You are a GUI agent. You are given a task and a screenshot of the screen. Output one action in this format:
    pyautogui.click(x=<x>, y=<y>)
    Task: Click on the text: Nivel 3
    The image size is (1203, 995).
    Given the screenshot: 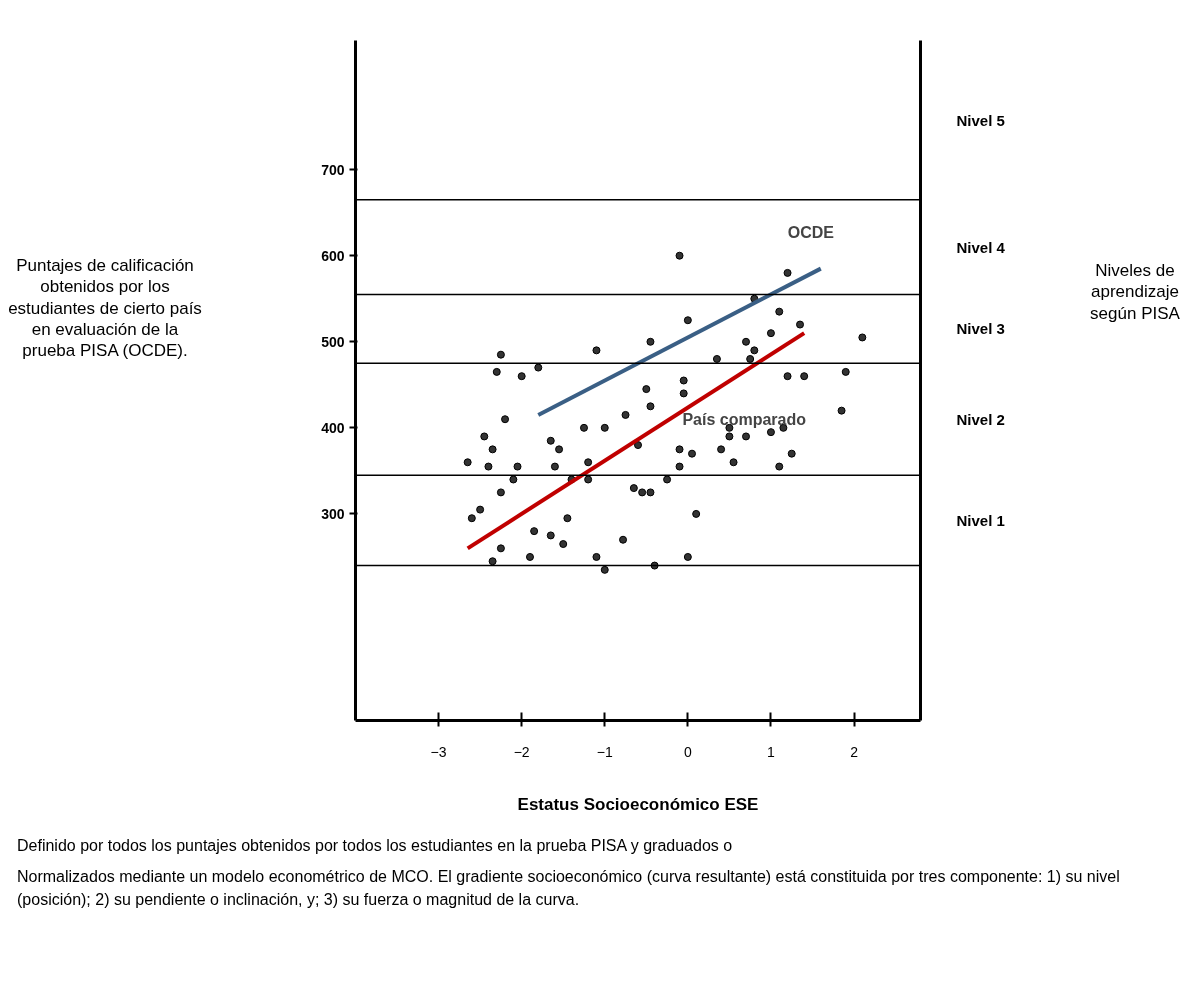 What is the action you would take?
    pyautogui.click(x=980, y=329)
    